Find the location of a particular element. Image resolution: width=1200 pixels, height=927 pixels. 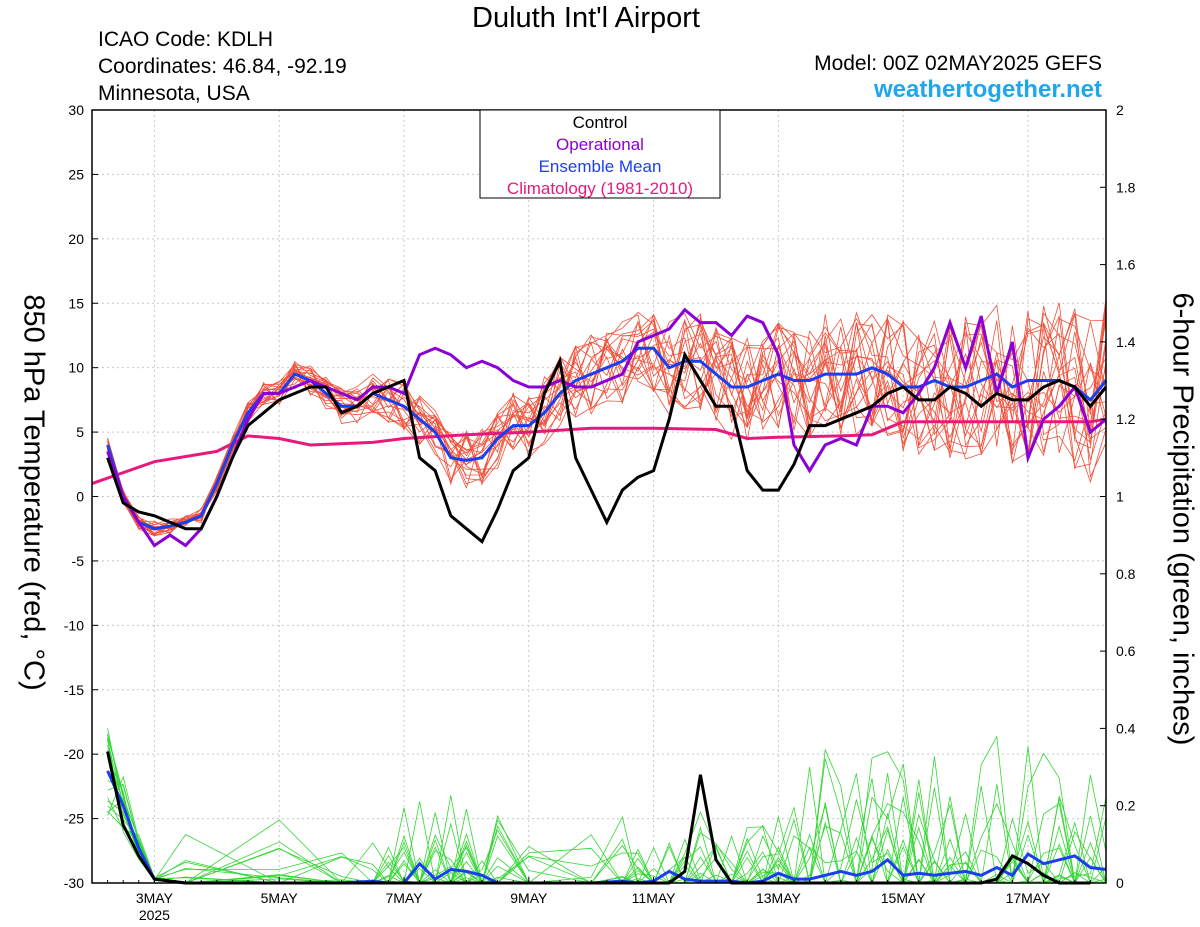

y-right-tick-label: 1.2 is located at coordinates (1126, 419).